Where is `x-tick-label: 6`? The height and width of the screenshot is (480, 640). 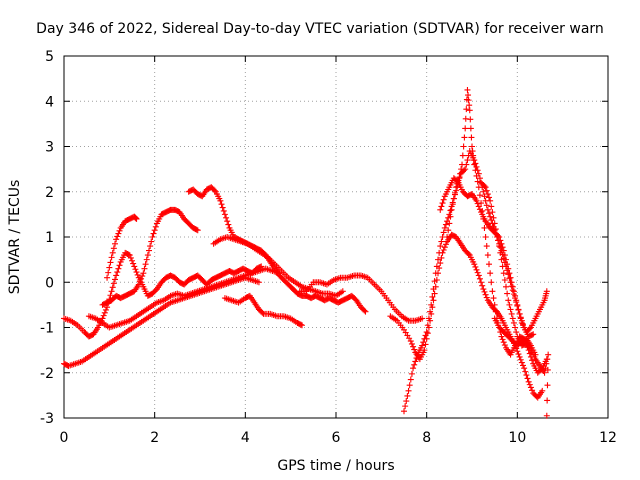 x-tick-label: 6 is located at coordinates (336, 438).